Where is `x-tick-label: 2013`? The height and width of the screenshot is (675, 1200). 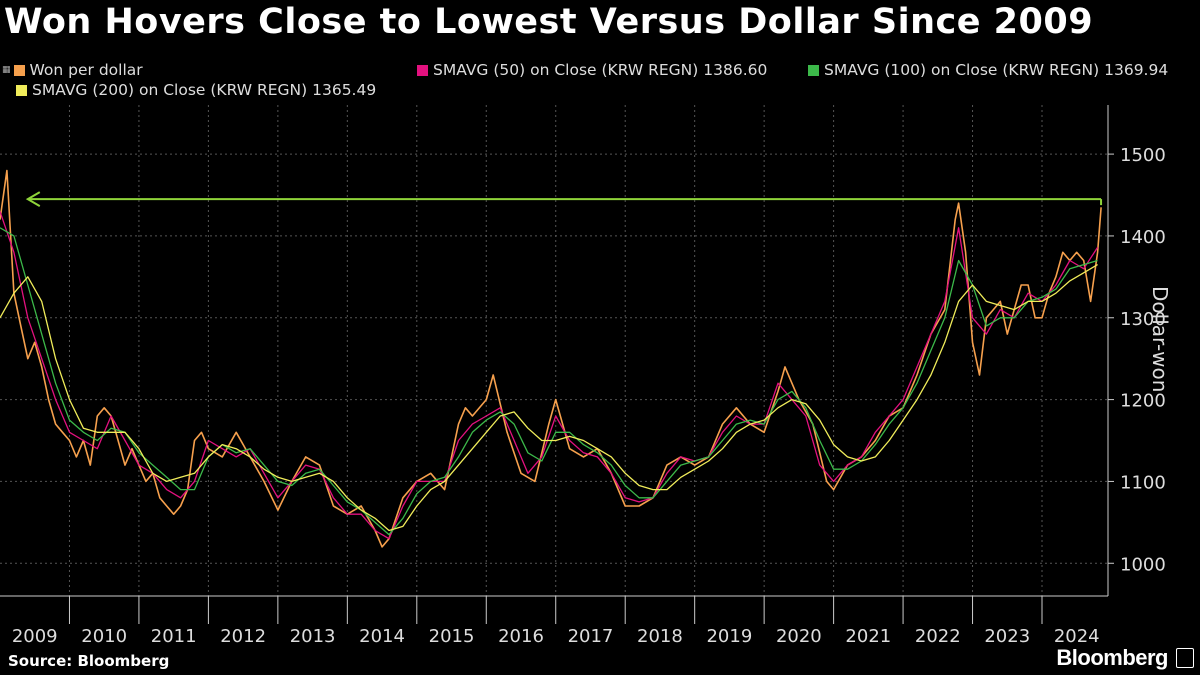 x-tick-label: 2013 is located at coordinates (313, 636).